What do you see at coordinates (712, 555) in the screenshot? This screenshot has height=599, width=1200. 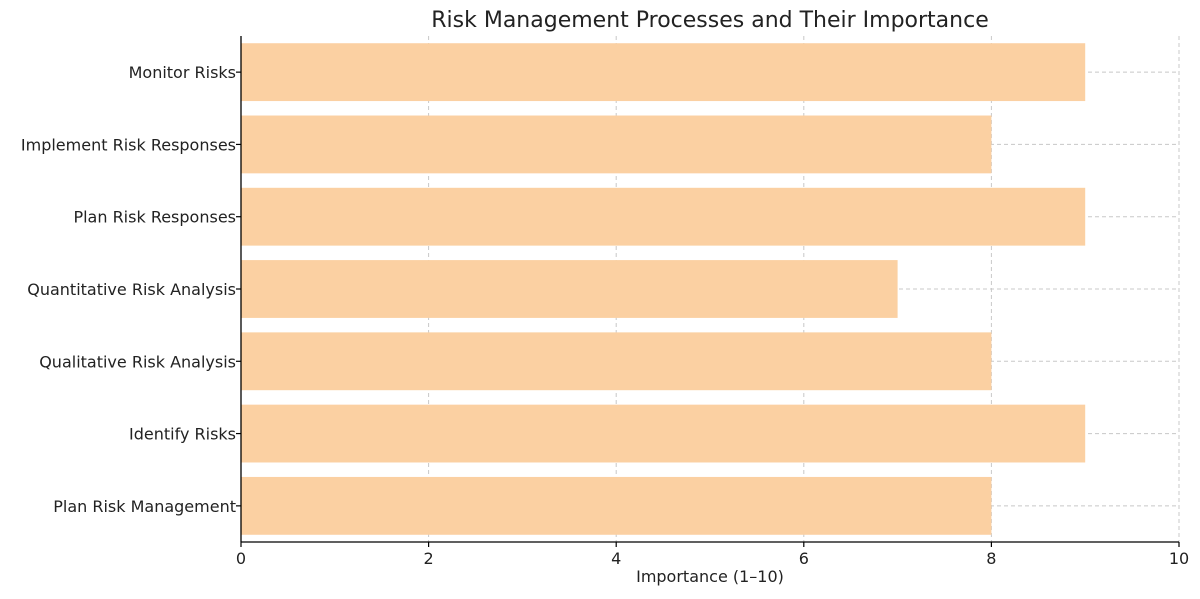 I see `x-ticks: 0 2 4 6 8 10` at bounding box center [712, 555].